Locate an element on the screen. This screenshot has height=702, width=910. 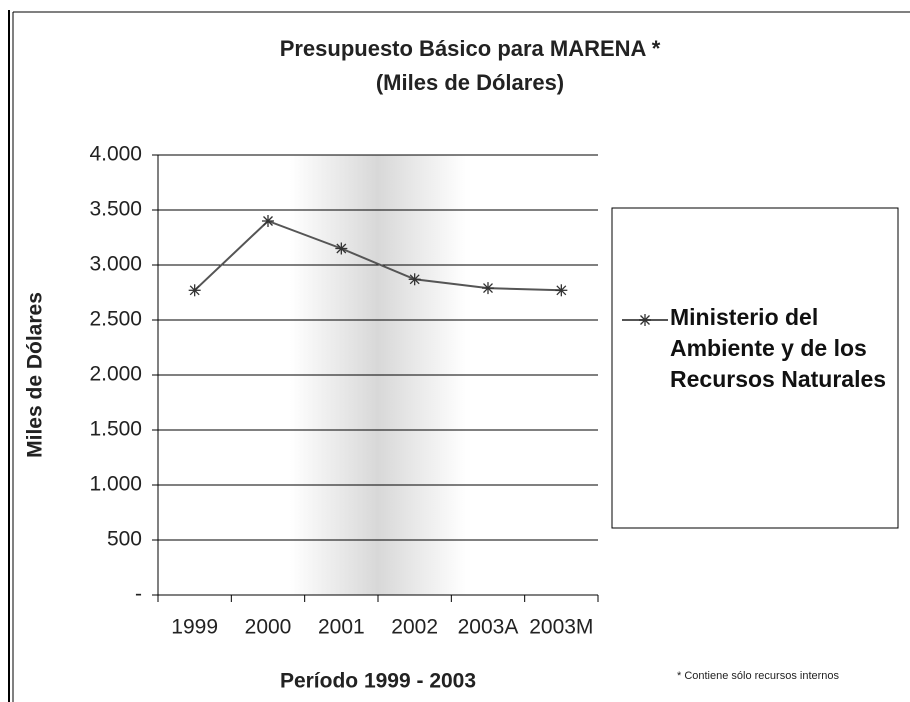
y-tick-label: - is located at coordinates (138, 594).